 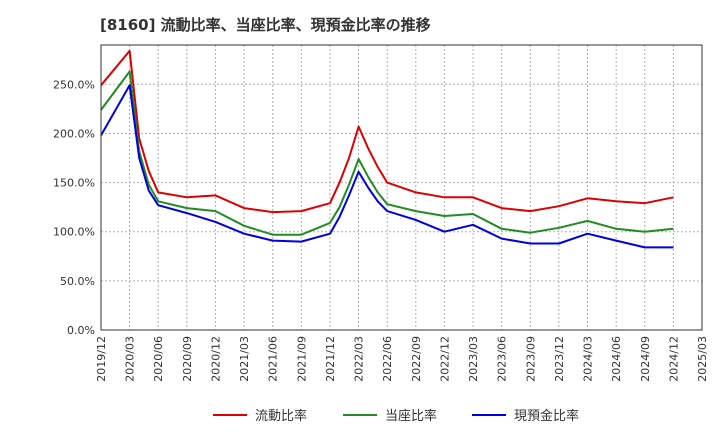 I want to click on x-tick-label: 2022/09, so click(x=416, y=359).